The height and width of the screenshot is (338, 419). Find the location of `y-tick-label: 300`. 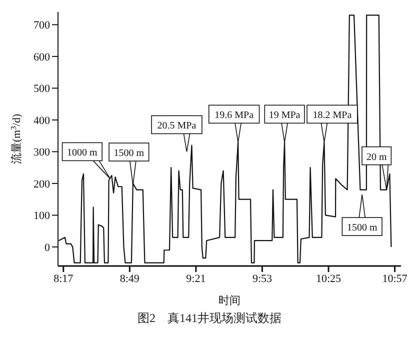

y-tick-label: 300 is located at coordinates (42, 152).